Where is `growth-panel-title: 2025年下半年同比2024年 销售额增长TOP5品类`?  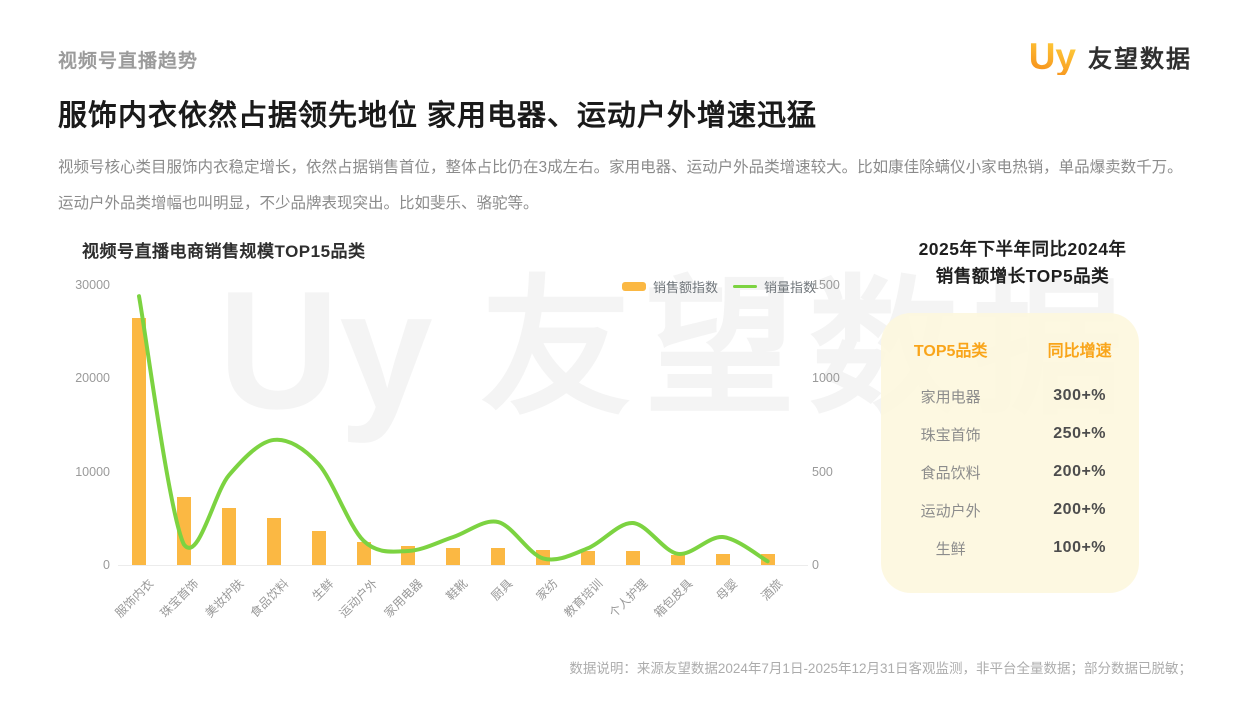 growth-panel-title: 2025年下半年同比2024年 销售额增长TOP5品类 is located at coordinates (1022, 263).